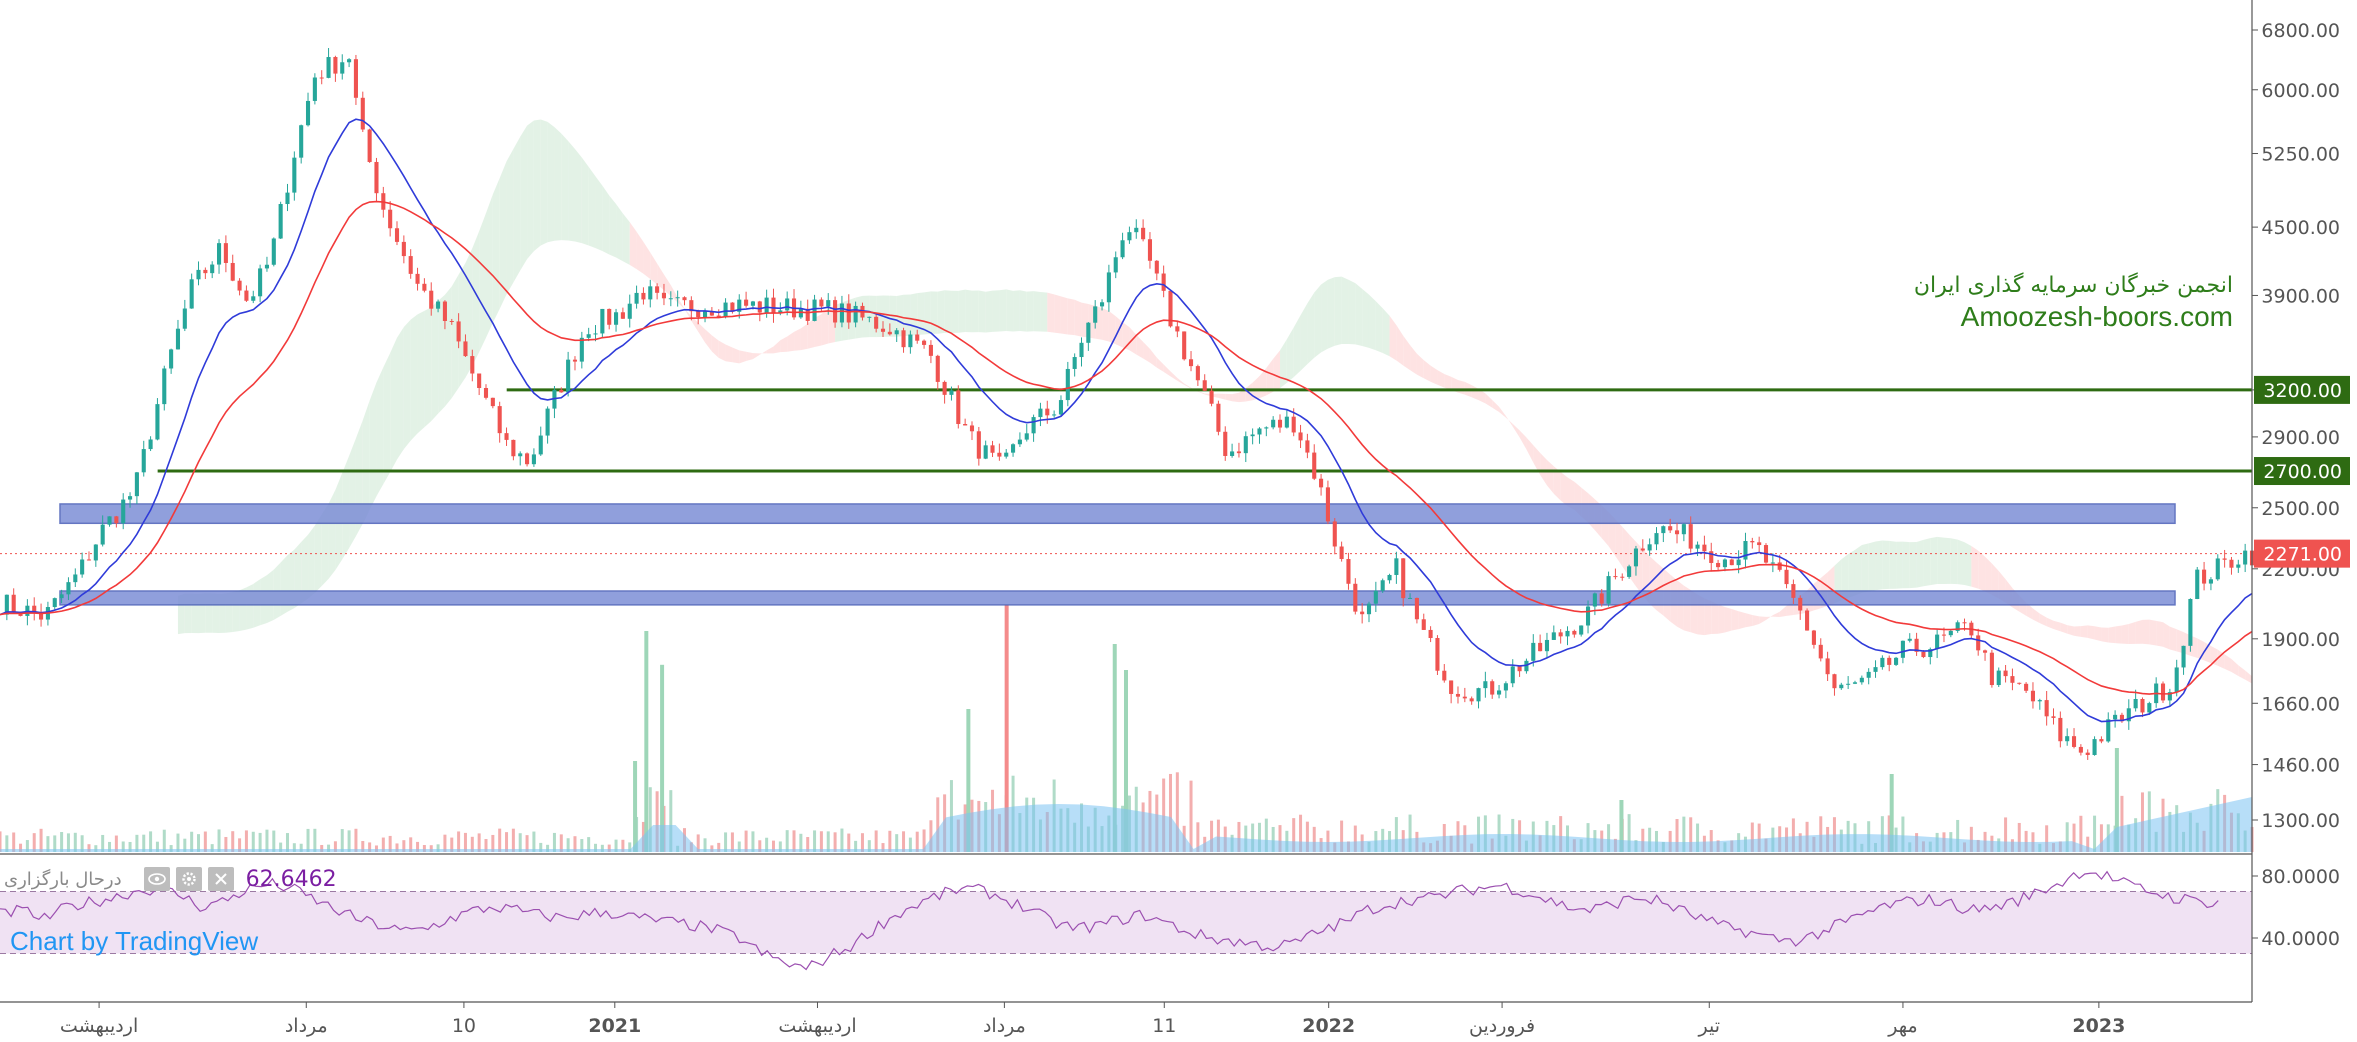  I want to click on close-icon, so click(220, 879).